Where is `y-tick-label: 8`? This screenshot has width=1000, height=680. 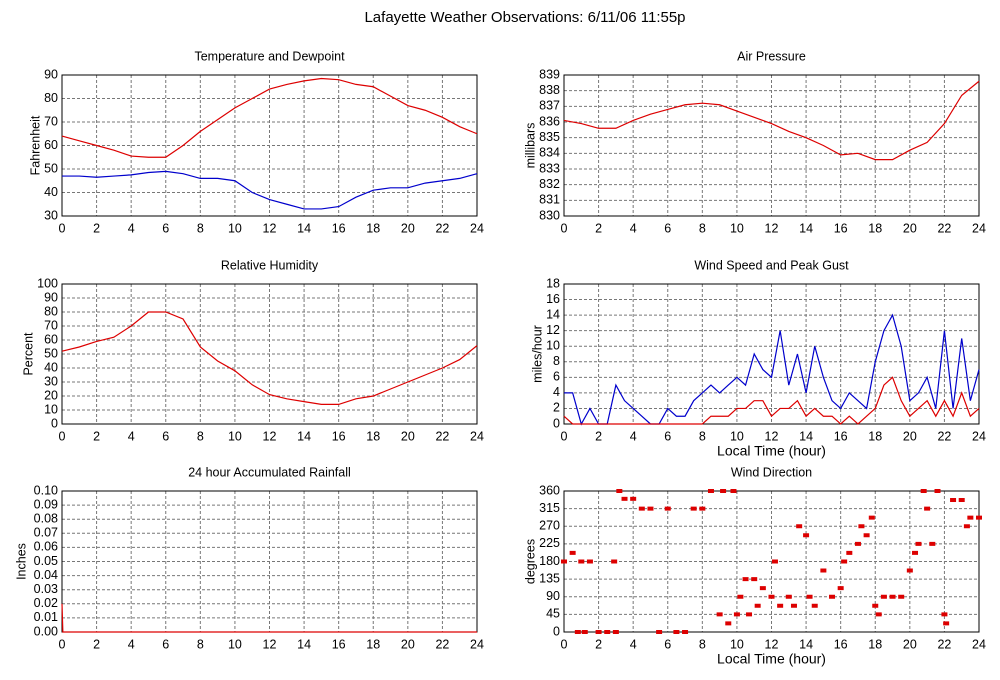 y-tick-label: 8 is located at coordinates (556, 361).